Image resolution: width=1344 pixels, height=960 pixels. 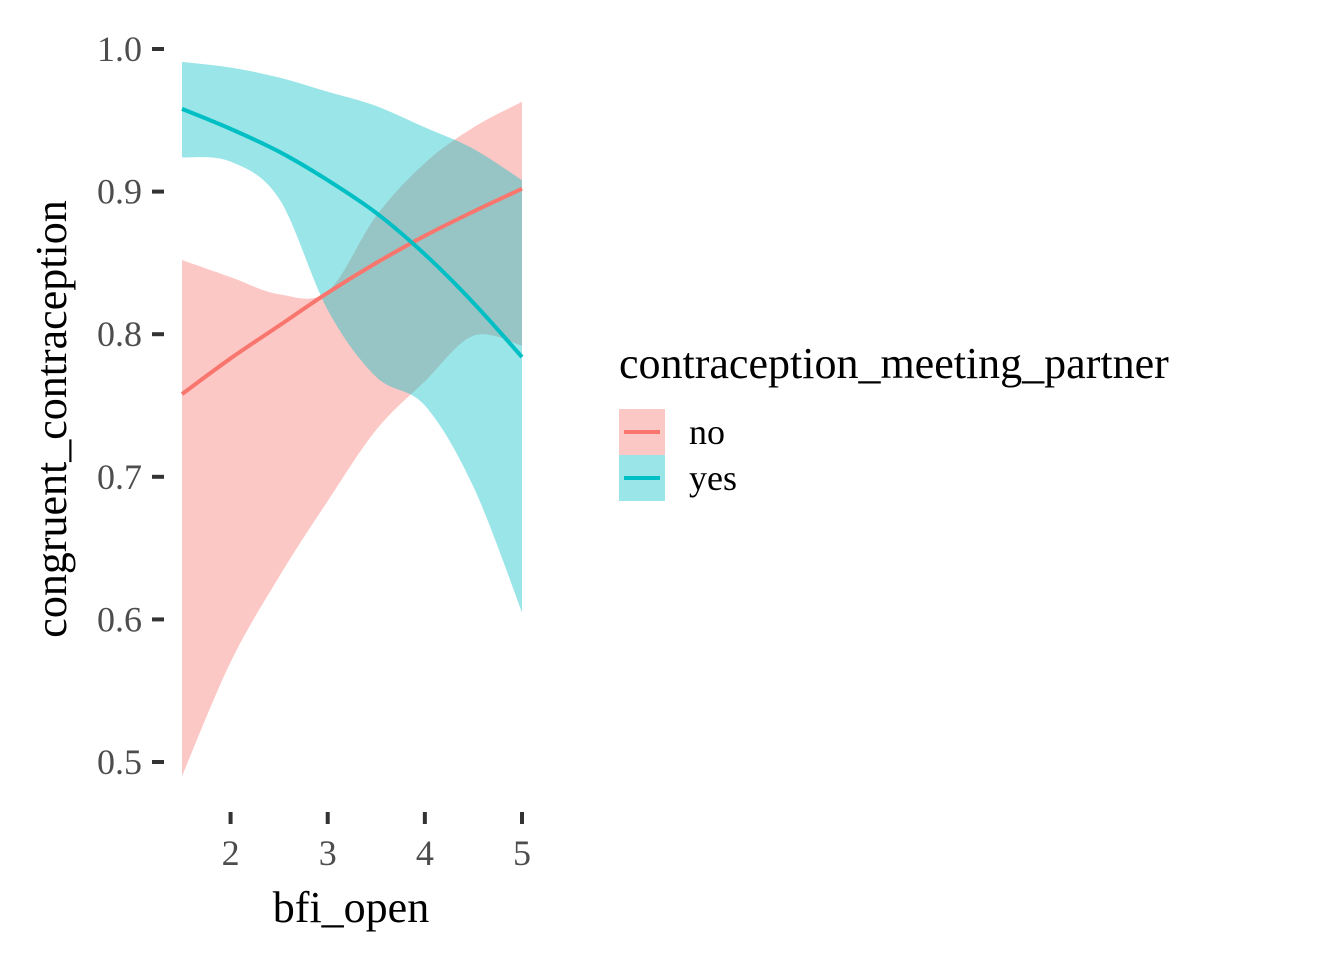 I want to click on x-tick-label: 4, so click(x=425, y=853).